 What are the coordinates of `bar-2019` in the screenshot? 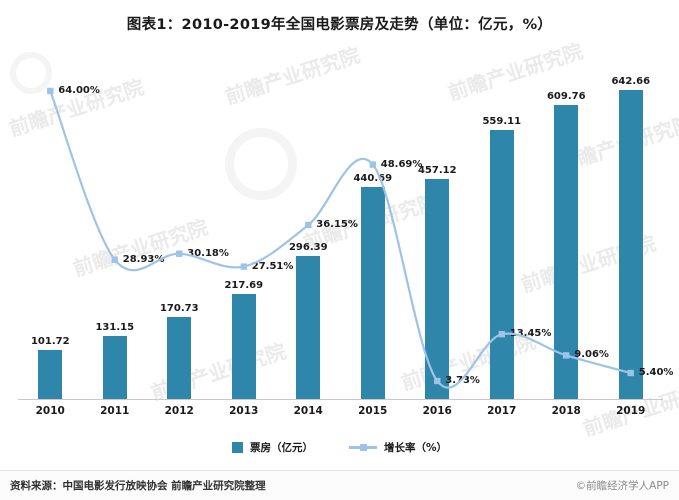 It's located at (630, 244).